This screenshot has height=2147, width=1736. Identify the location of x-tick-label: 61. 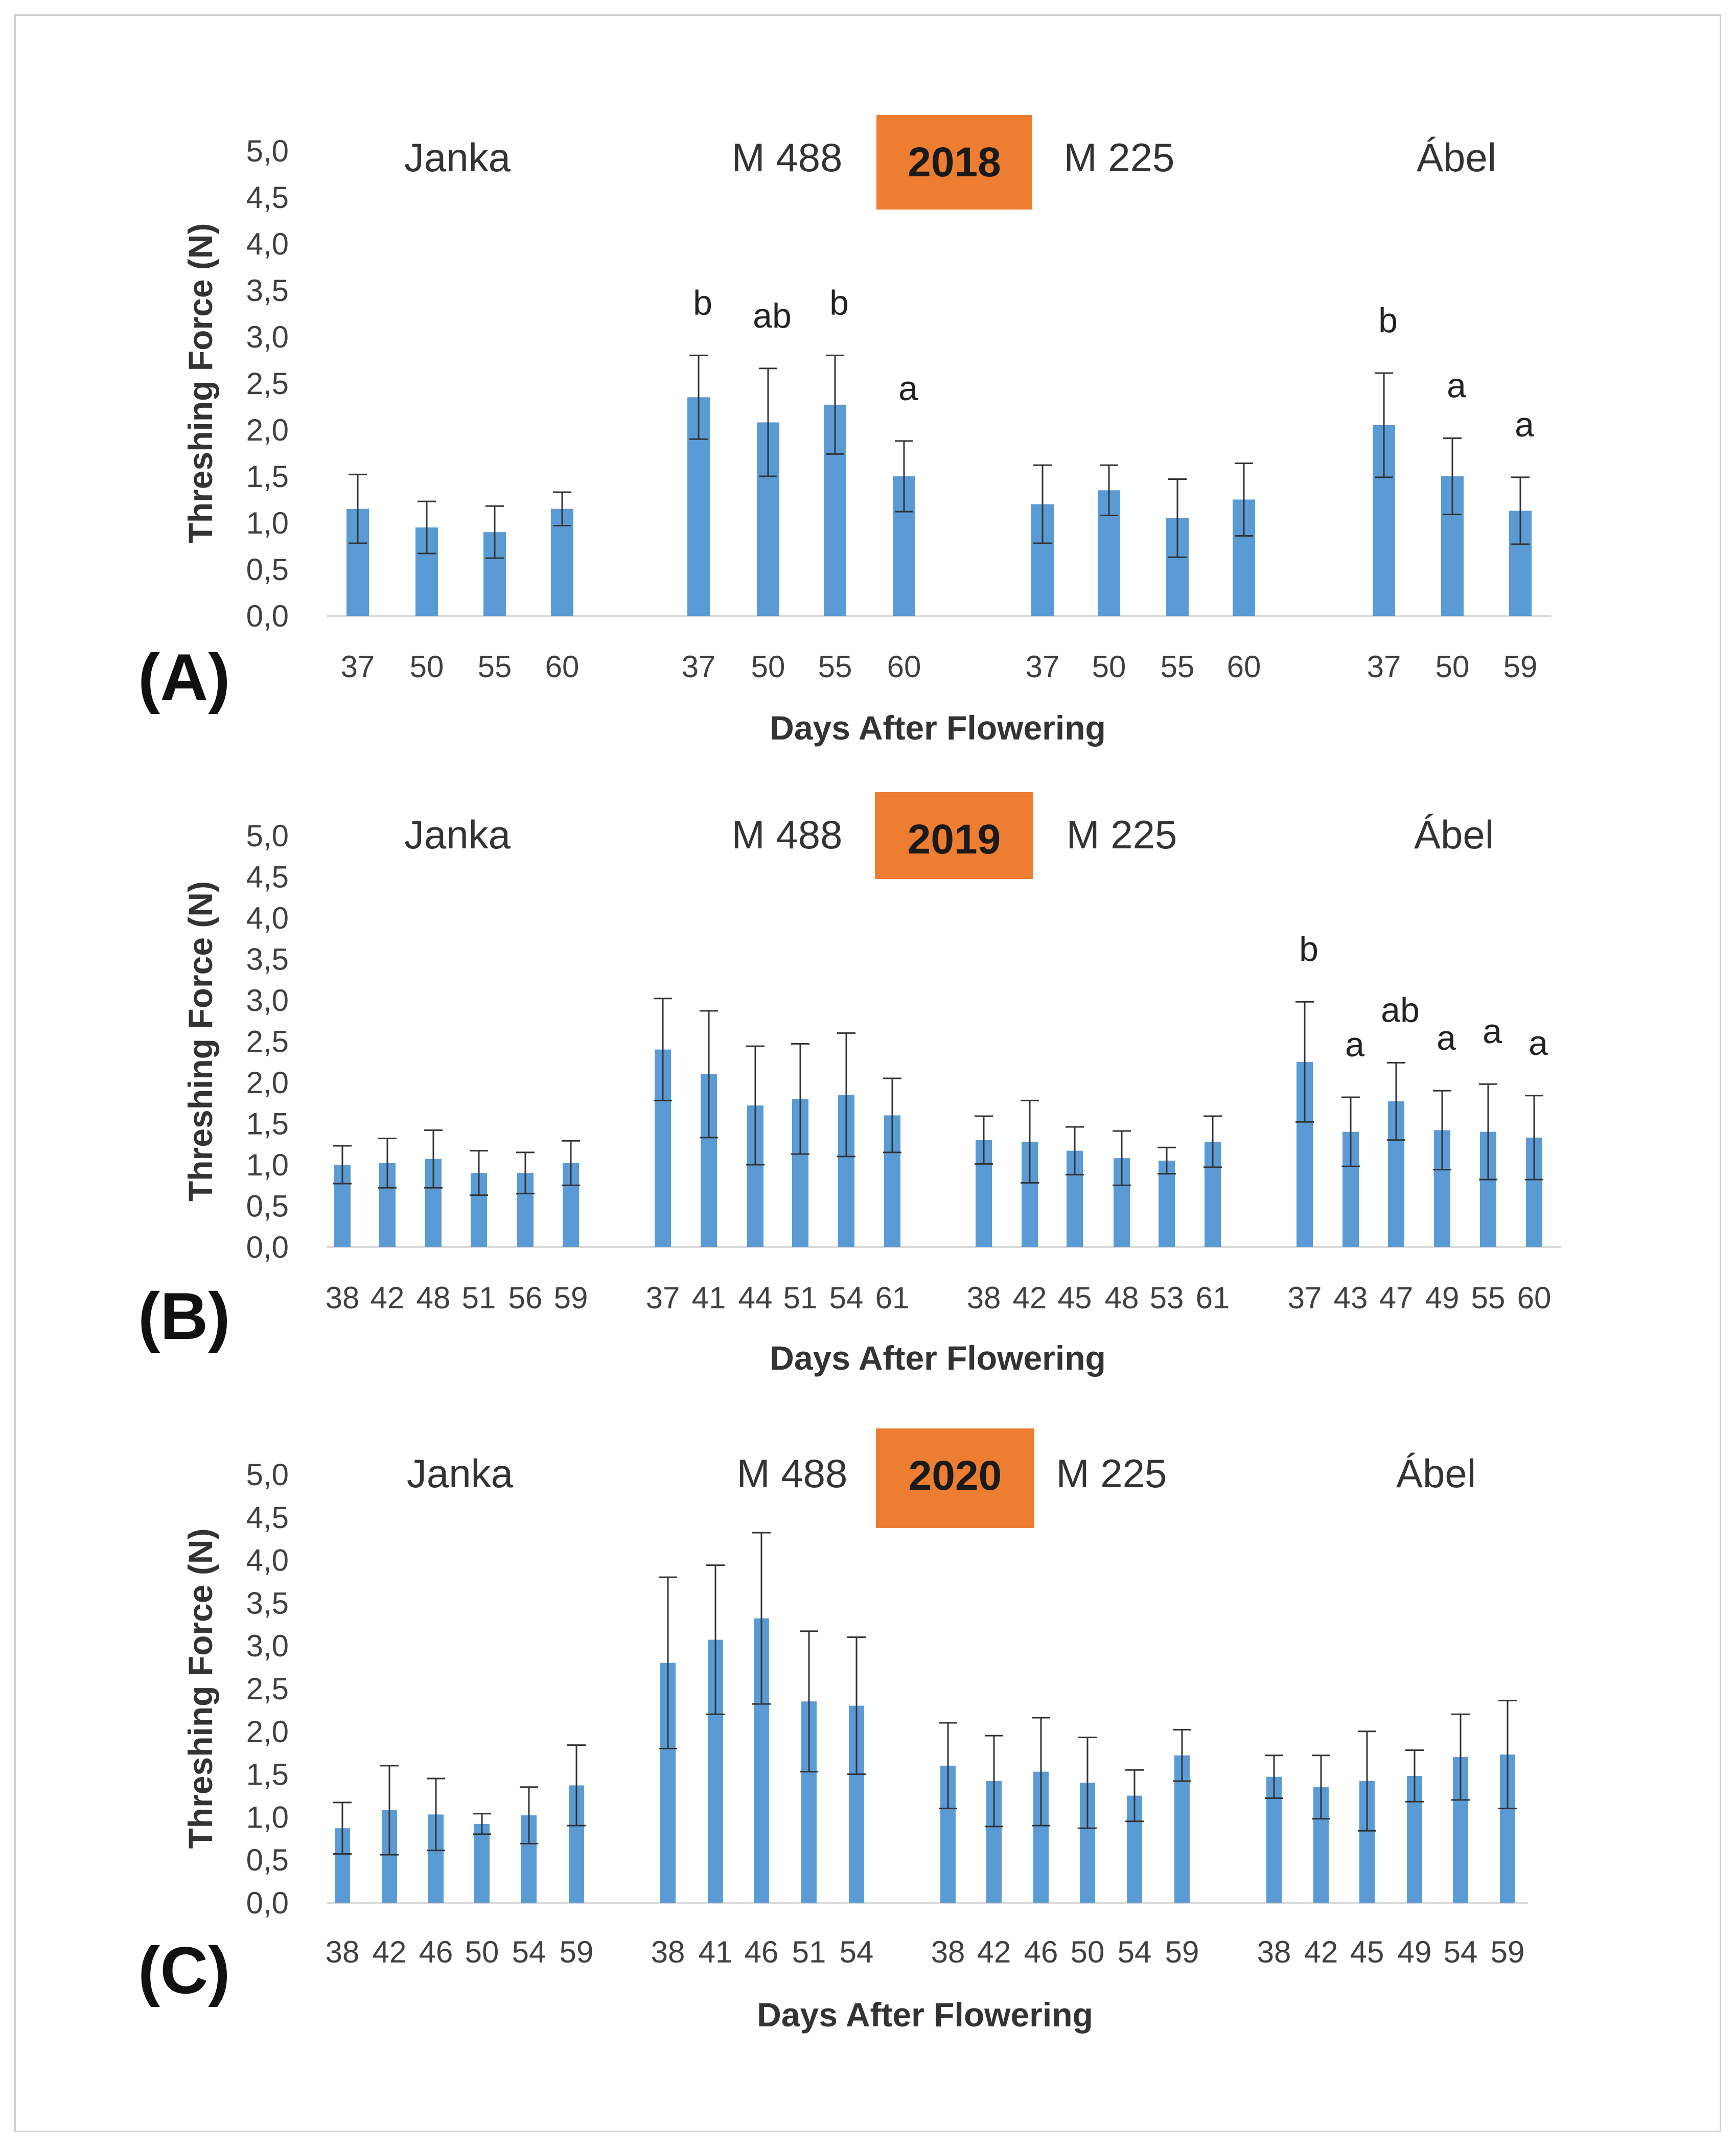
(1213, 1298).